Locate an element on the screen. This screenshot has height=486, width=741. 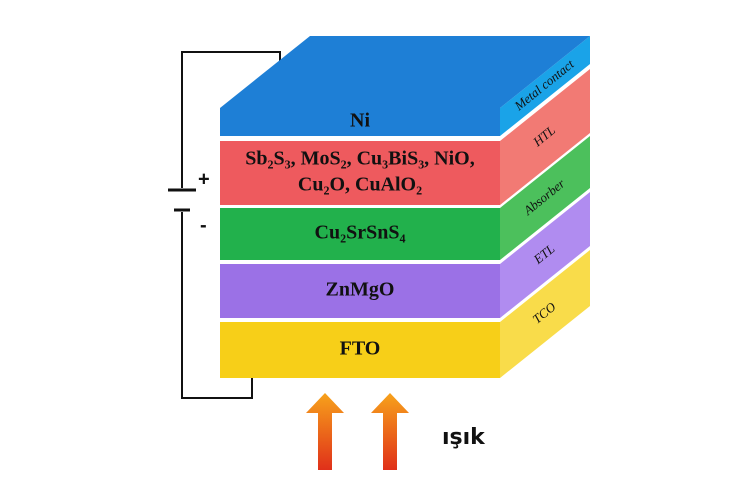
layer-label: Cu₂O, CuAlO₂ is located at coordinates (360, 185).